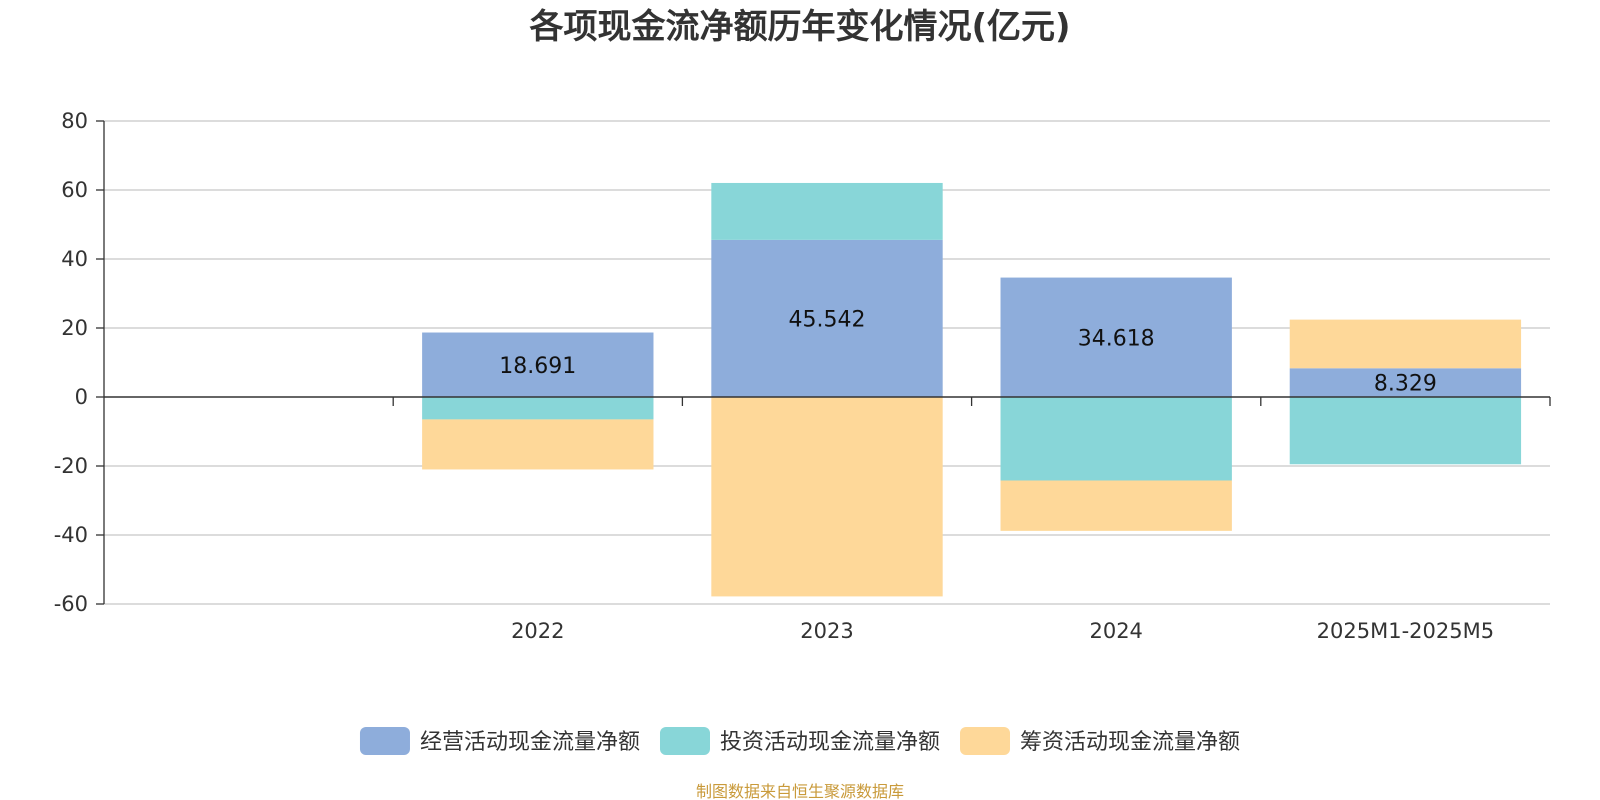  Describe the element at coordinates (71, 466) in the screenshot. I see `y-tick-label: -20` at that location.